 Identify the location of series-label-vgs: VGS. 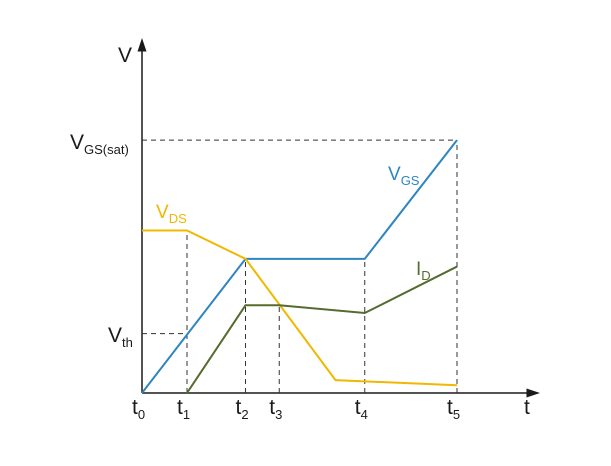
(404, 176).